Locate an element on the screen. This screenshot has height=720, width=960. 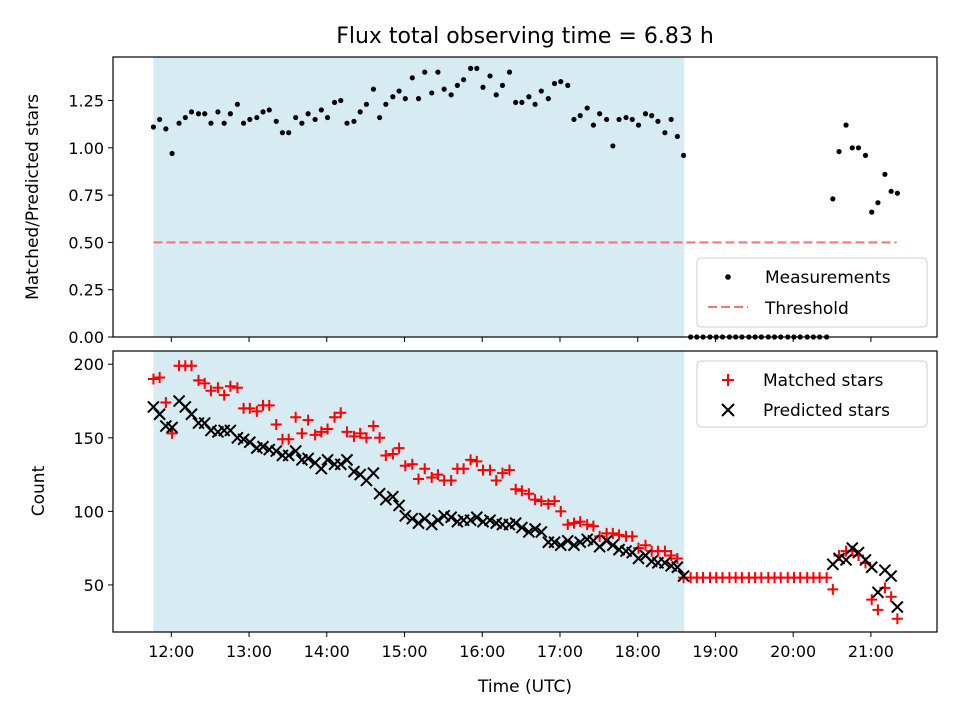
bottom-y-ticks: 50 100 150 200 is located at coordinates (93, 475).